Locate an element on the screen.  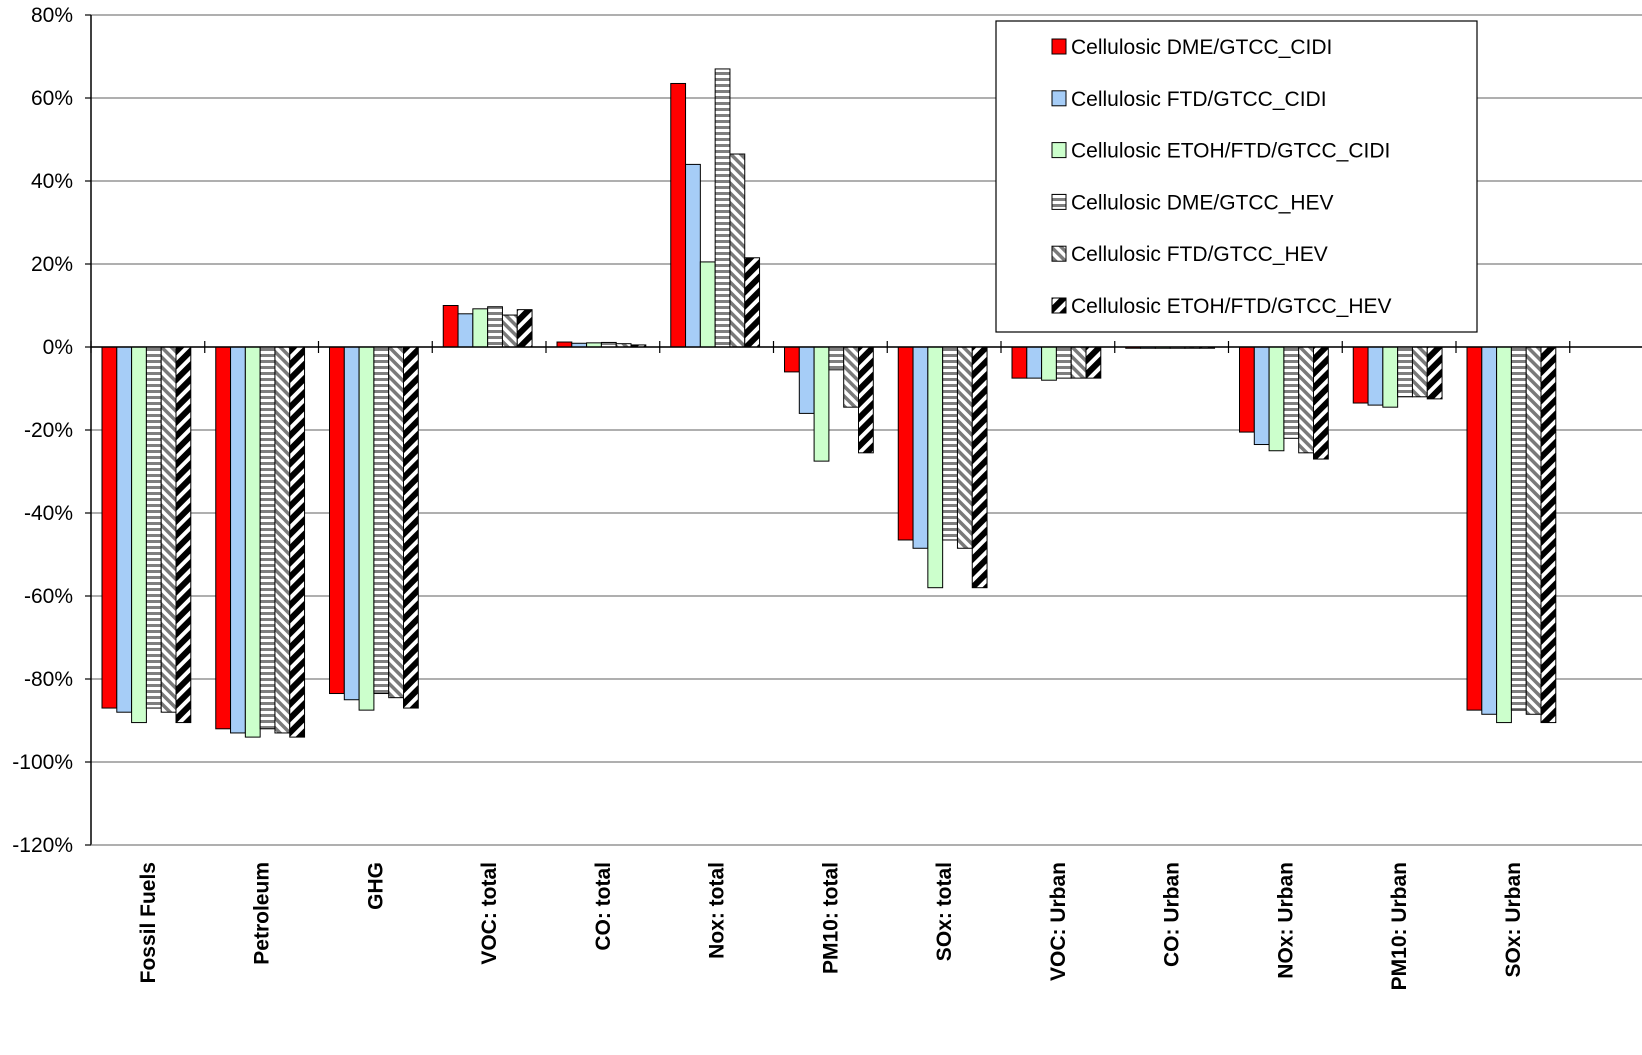
category-label: SOx: total is located at coordinates (944, 911).